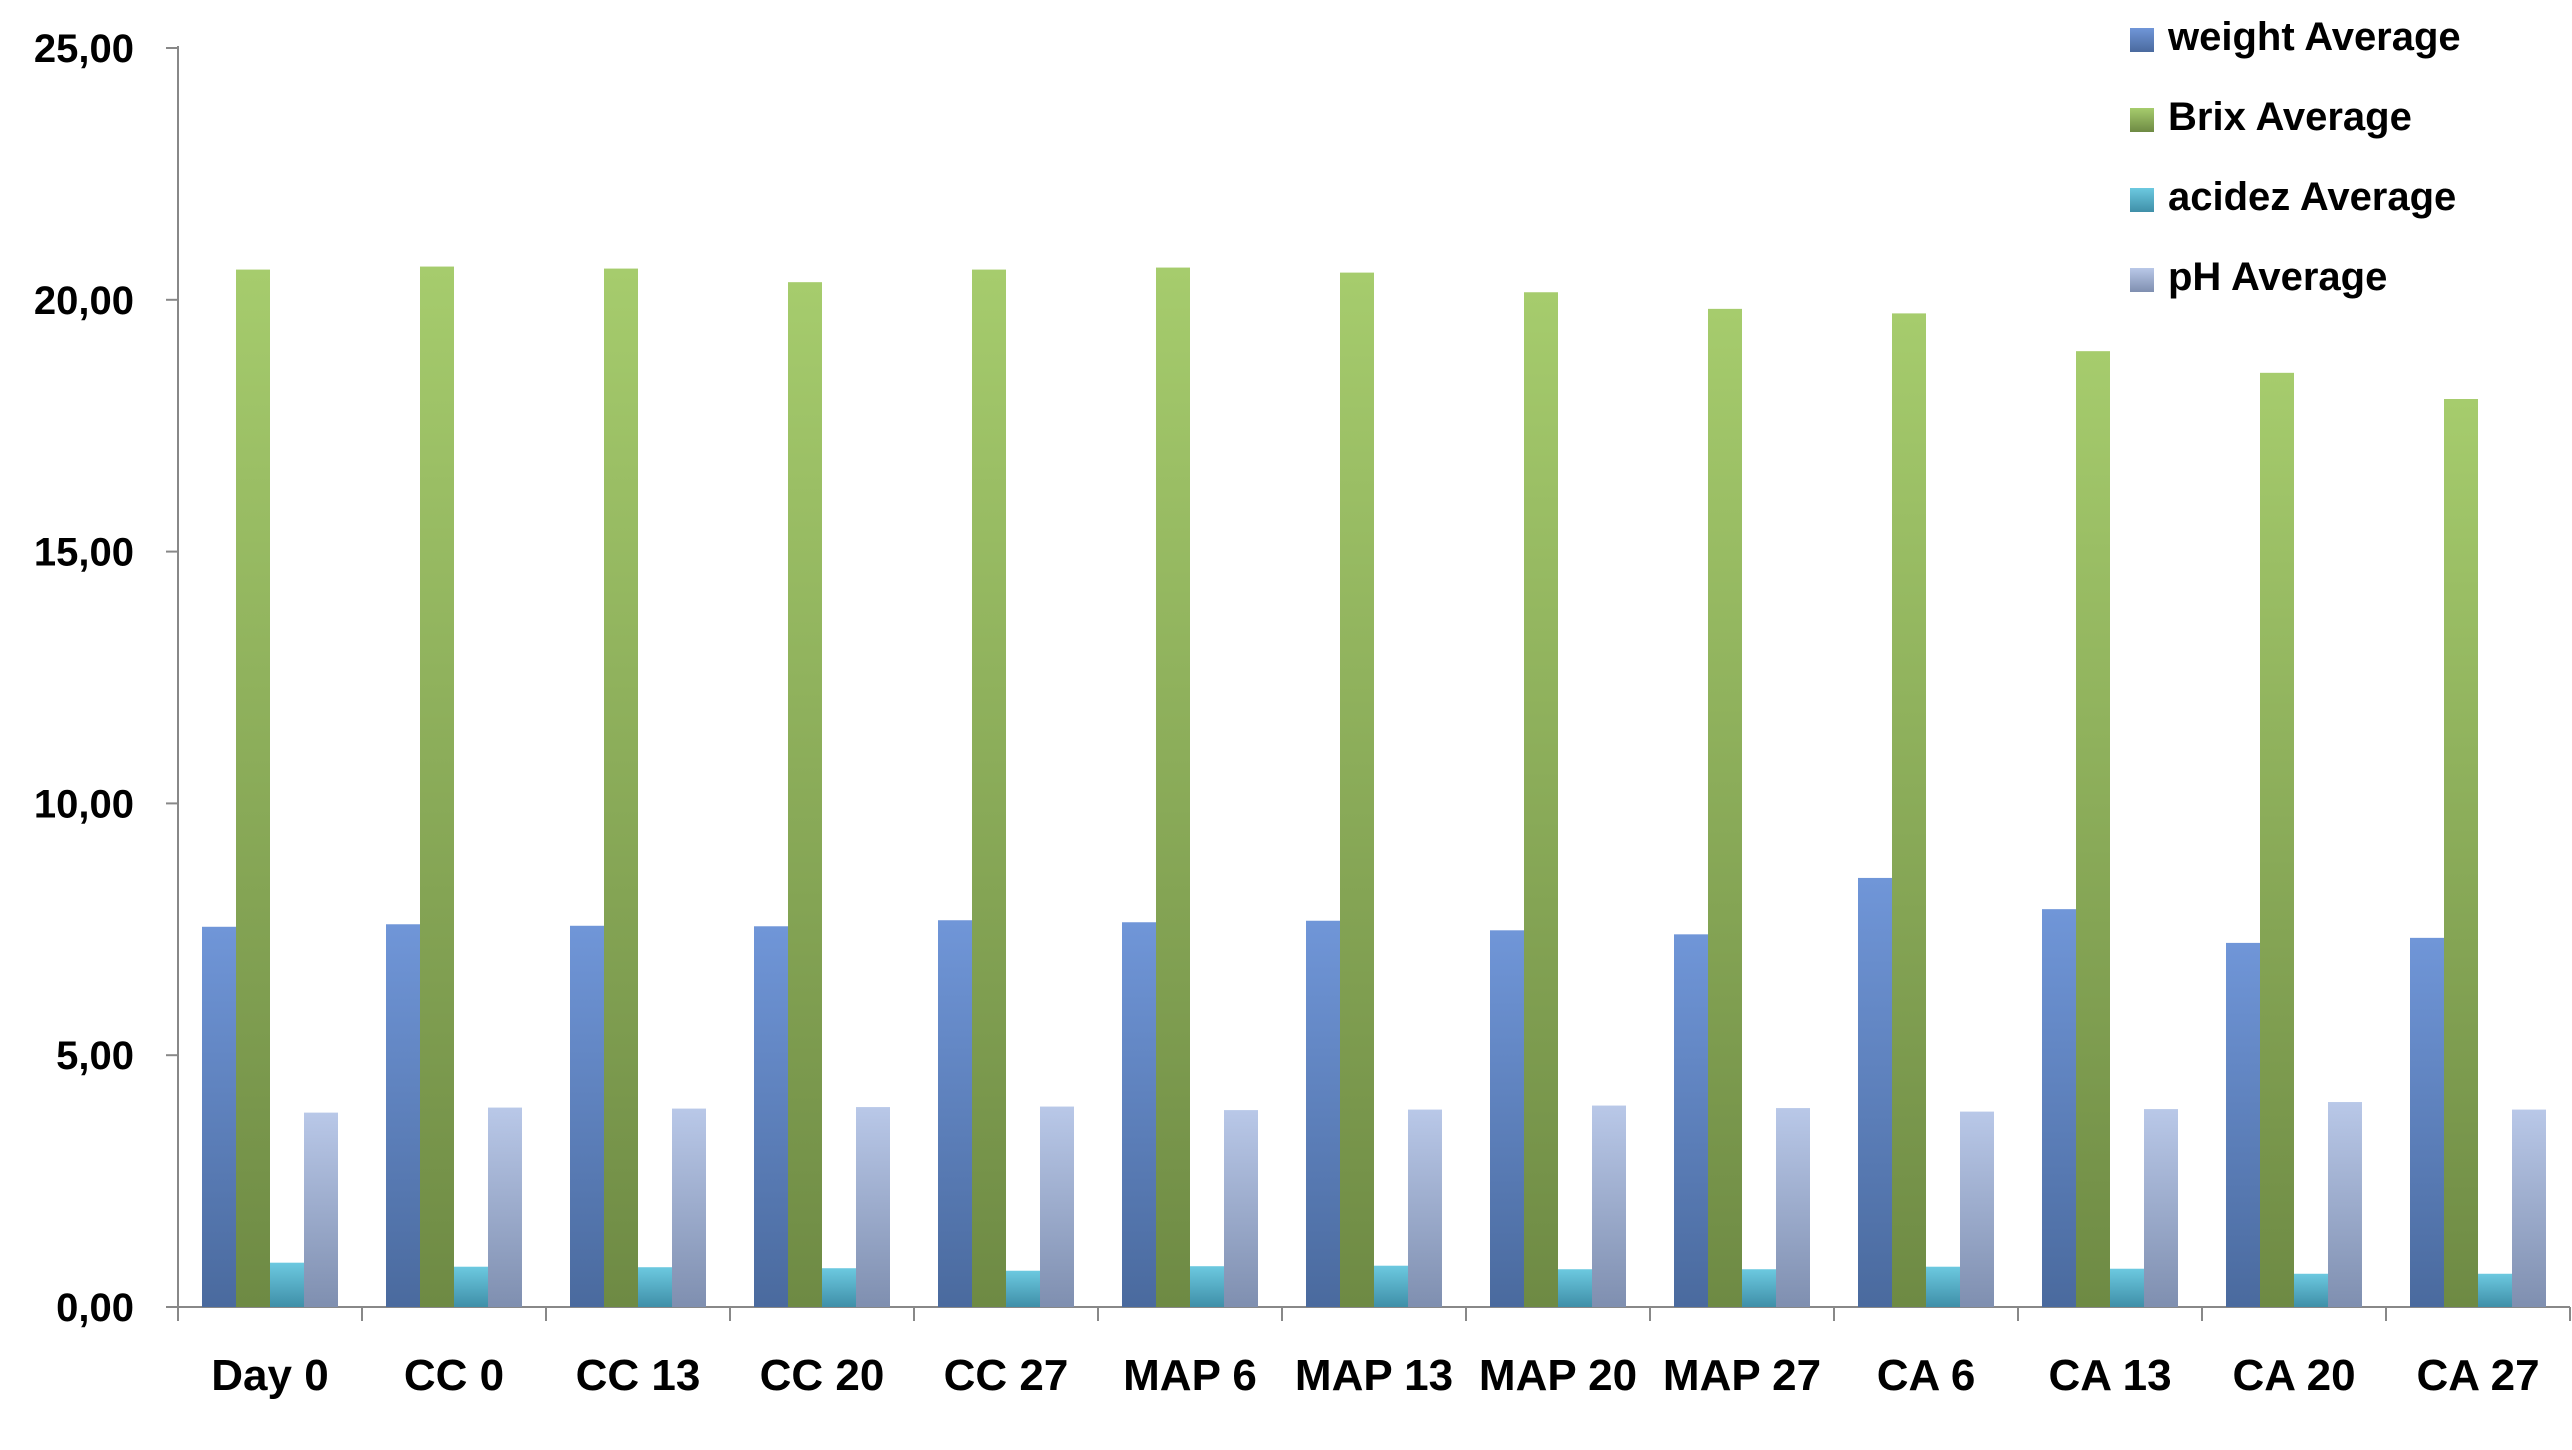 The image size is (2572, 1450). I want to click on legend-label: acidez Average, so click(2312, 197).